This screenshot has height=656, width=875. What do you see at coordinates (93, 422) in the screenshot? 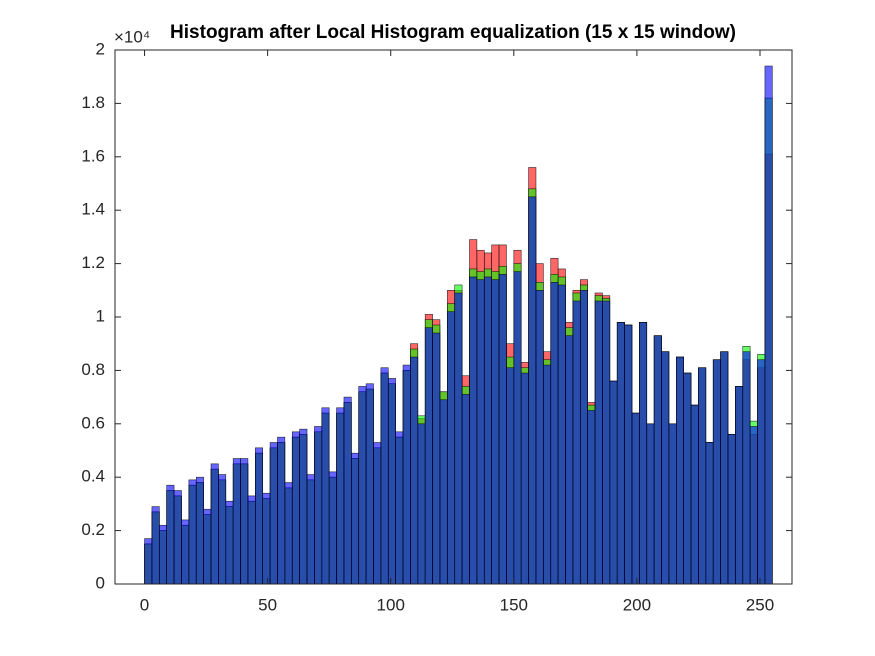
I see `y-tick-label: 0.6` at bounding box center [93, 422].